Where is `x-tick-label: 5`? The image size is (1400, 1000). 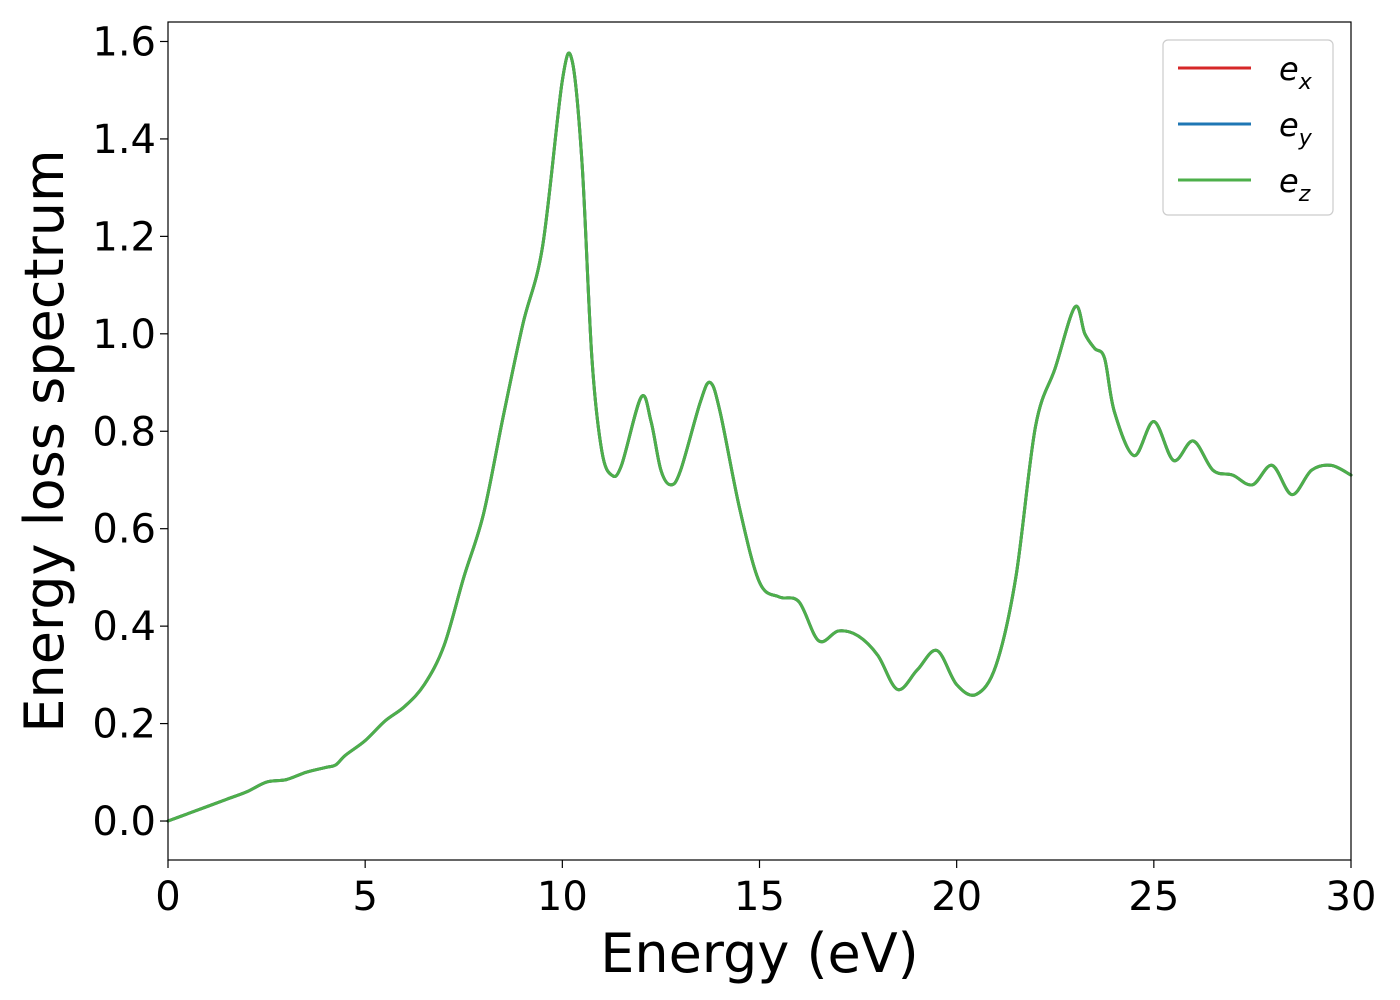 x-tick-label: 5 is located at coordinates (364, 897).